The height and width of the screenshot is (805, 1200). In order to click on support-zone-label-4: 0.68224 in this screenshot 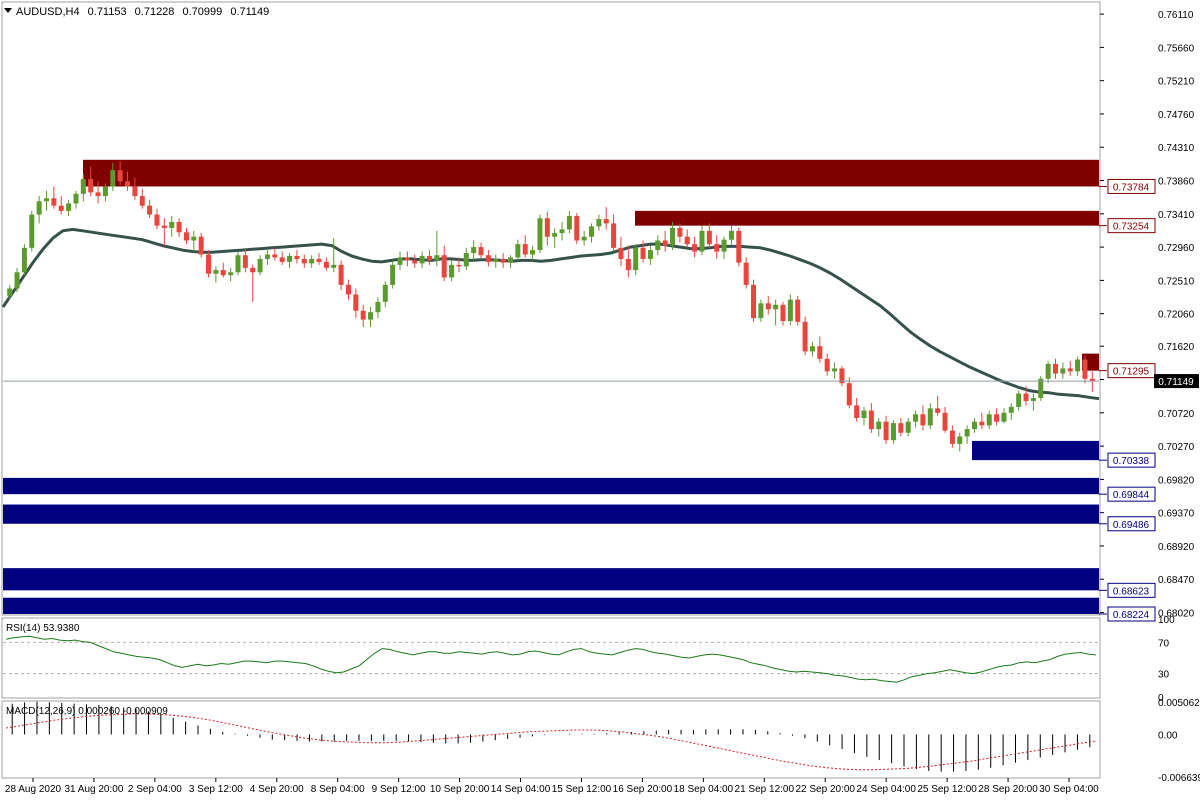, I will do `click(1131, 615)`.